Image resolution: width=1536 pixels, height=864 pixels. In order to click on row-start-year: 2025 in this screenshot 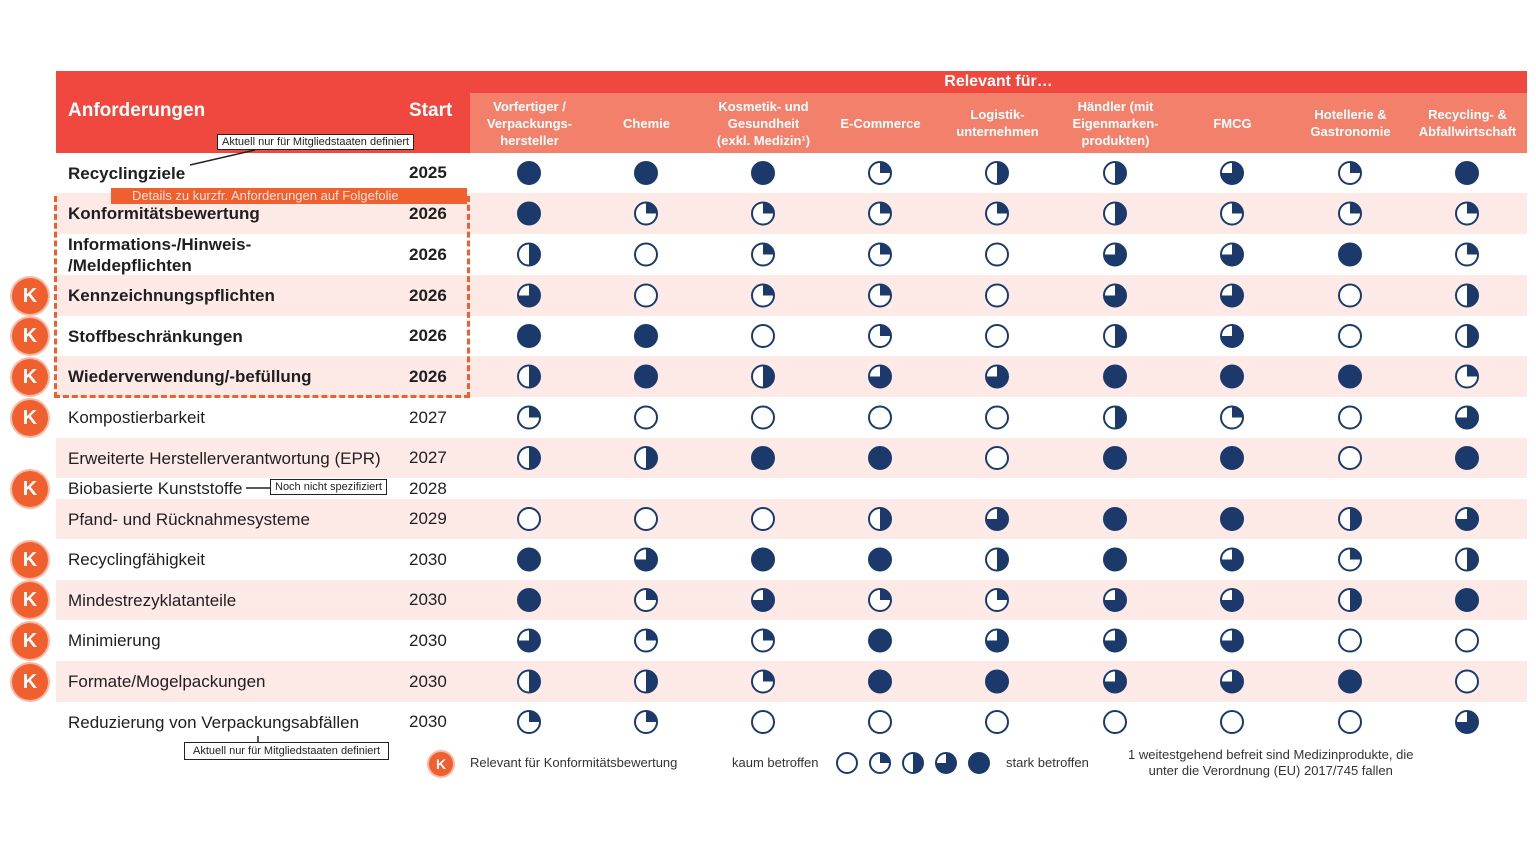, I will do `click(428, 172)`.